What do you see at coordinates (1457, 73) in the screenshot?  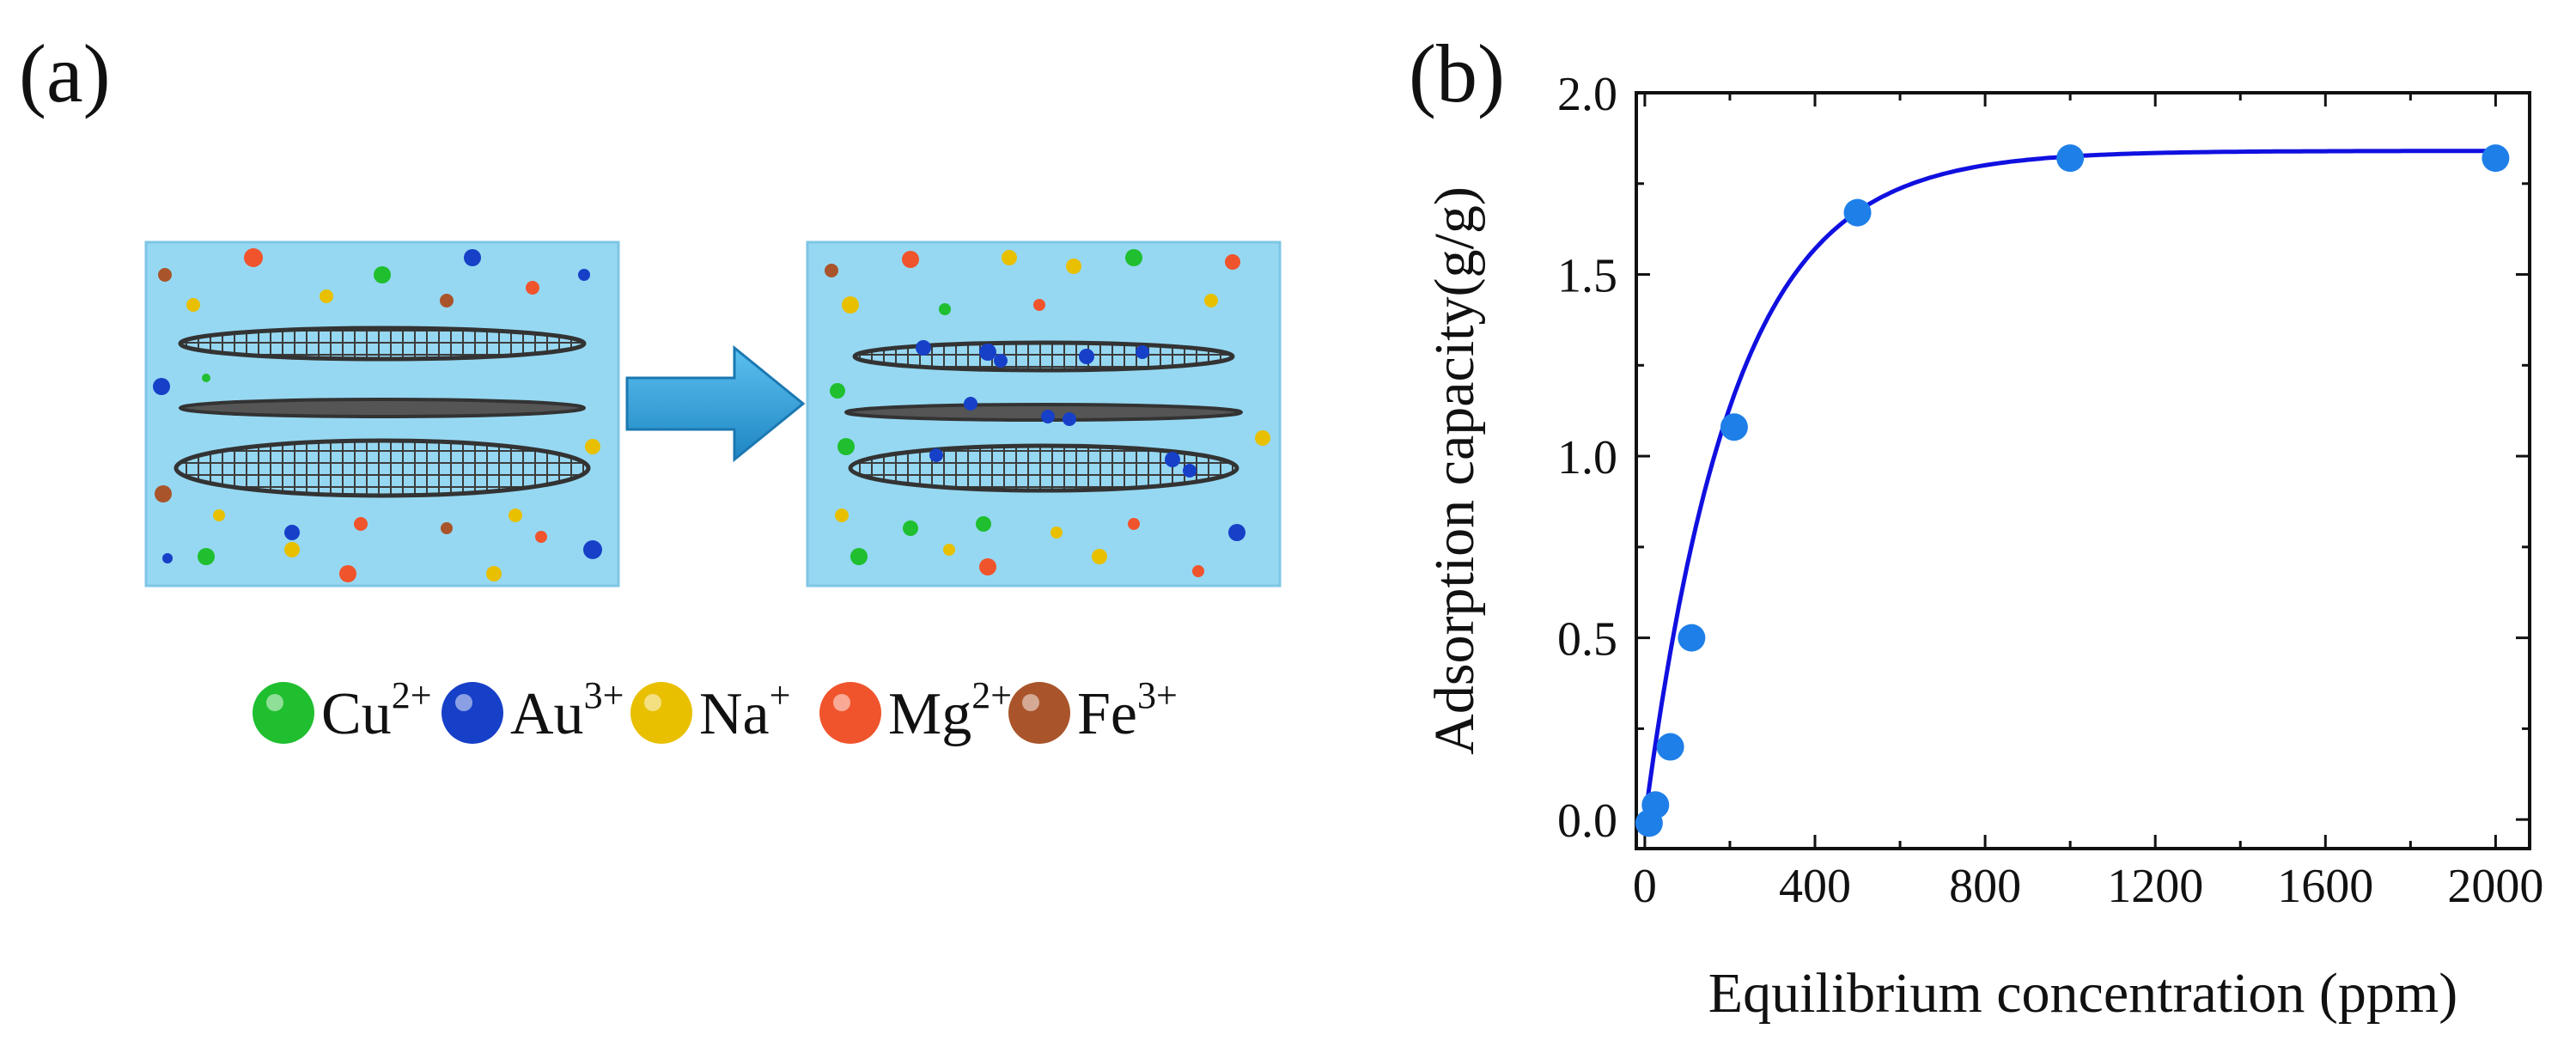 I see `panel-label-b: (b)` at bounding box center [1457, 73].